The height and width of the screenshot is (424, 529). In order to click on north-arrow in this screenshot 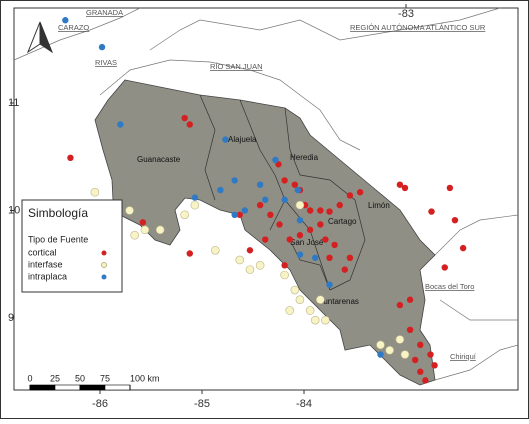, I will do `click(40, 37)`.